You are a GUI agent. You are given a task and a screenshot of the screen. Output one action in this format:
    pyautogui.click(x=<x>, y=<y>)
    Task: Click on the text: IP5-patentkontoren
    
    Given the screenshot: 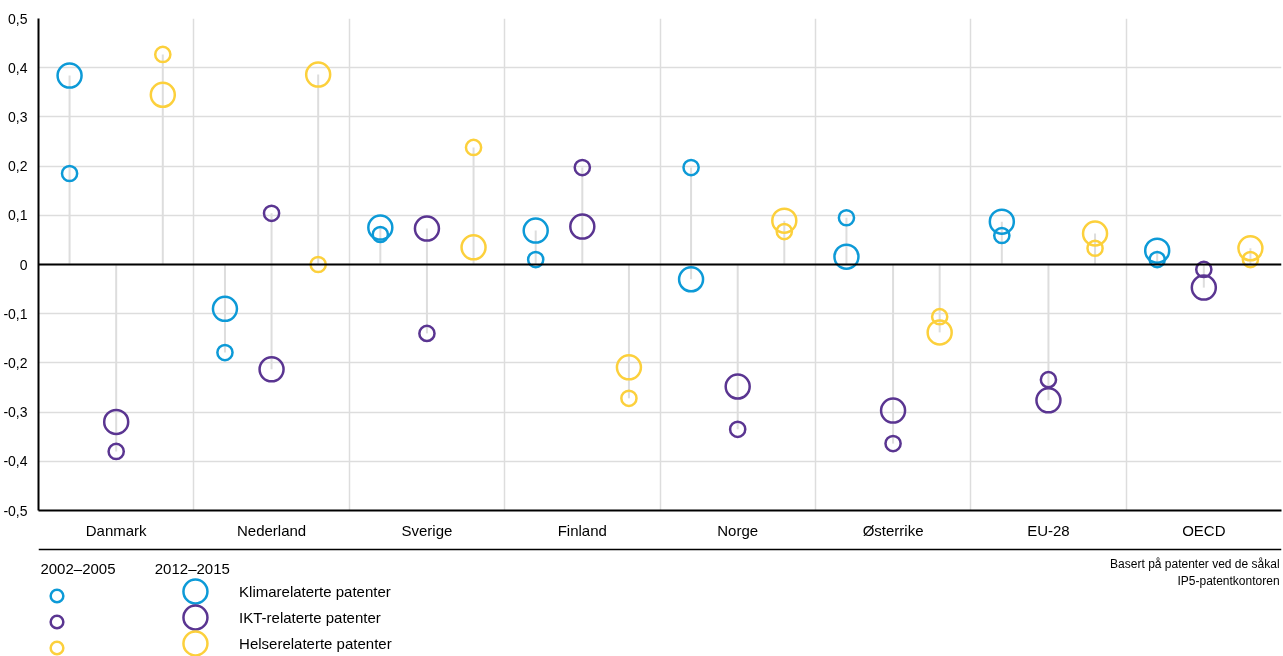 What is the action you would take?
    pyautogui.click(x=1228, y=580)
    